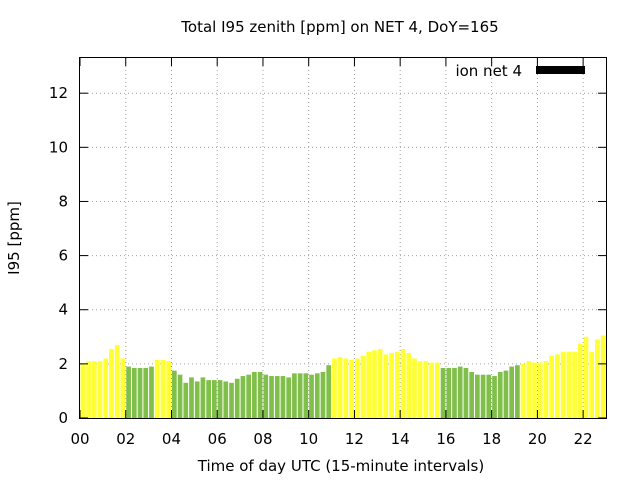 This screenshot has width=640, height=480. What do you see at coordinates (63, 310) in the screenshot?
I see `y-tick-label: 4` at bounding box center [63, 310].